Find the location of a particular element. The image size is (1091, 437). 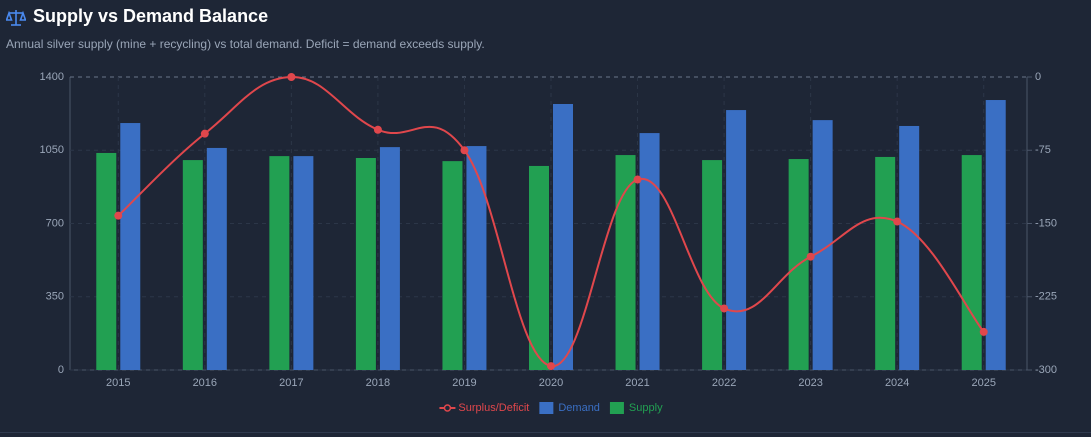

x-tick-label: 2023 is located at coordinates (810, 383).